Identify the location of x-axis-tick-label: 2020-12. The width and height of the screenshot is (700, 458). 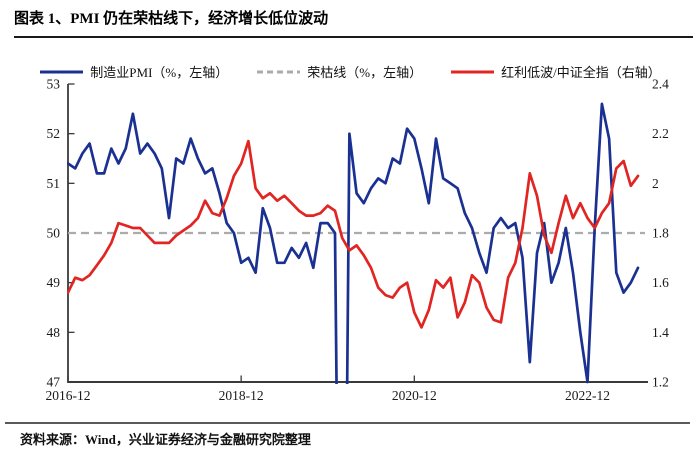
(414, 395).